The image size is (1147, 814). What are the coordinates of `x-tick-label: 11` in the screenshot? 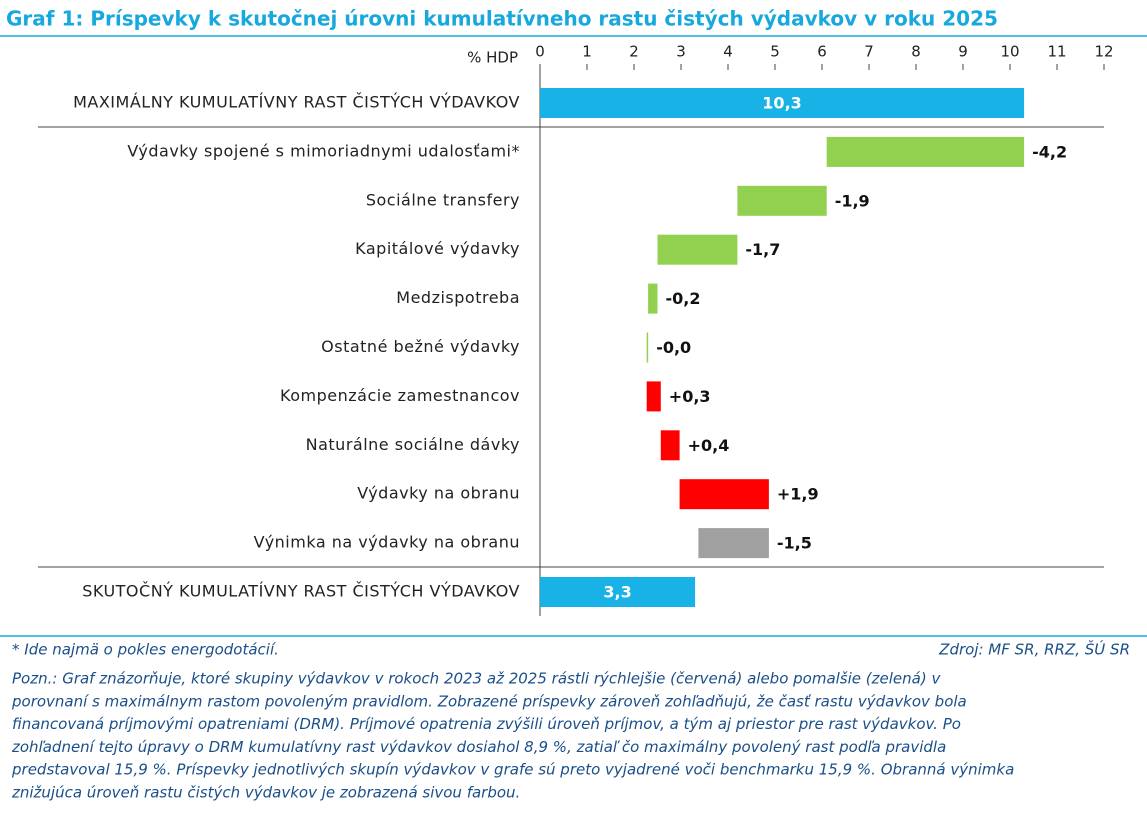 It's located at (1056, 52).